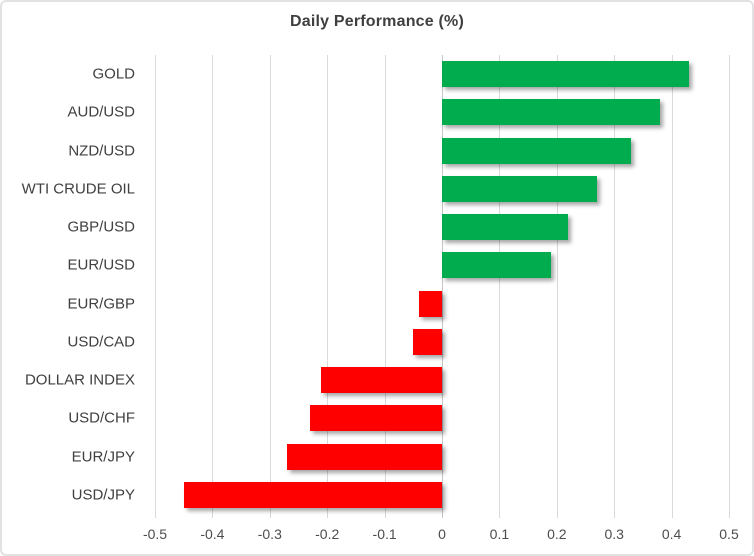  I want to click on x-tick-label: 0.3, so click(614, 534).